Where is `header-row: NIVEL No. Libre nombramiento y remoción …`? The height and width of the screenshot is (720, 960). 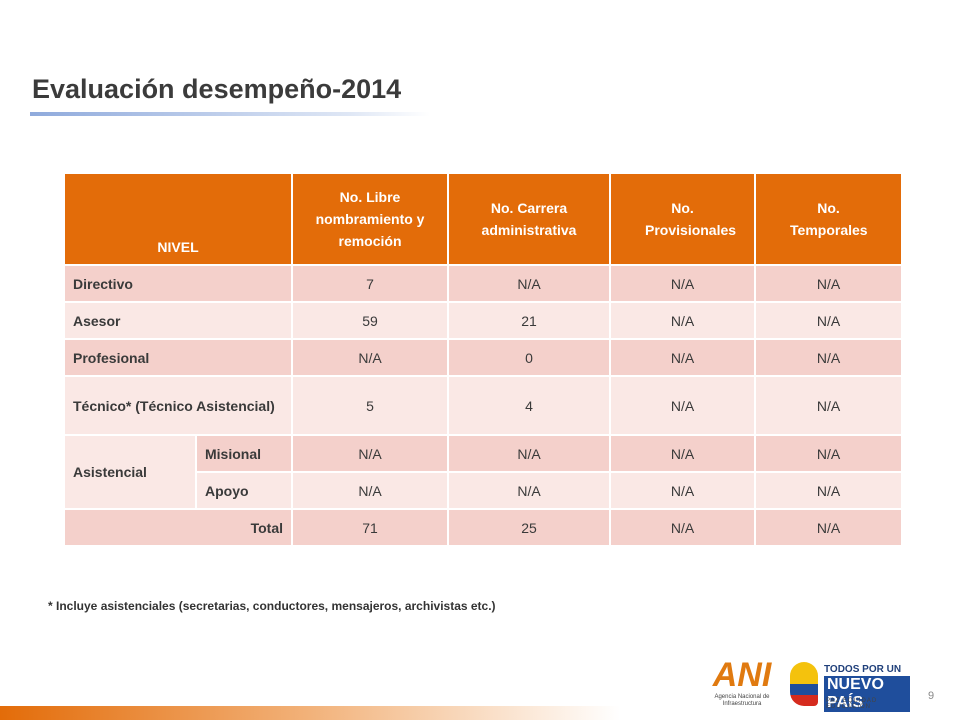 header-row: NIVEL No. Libre nombramiento y remoción … is located at coordinates (483, 219).